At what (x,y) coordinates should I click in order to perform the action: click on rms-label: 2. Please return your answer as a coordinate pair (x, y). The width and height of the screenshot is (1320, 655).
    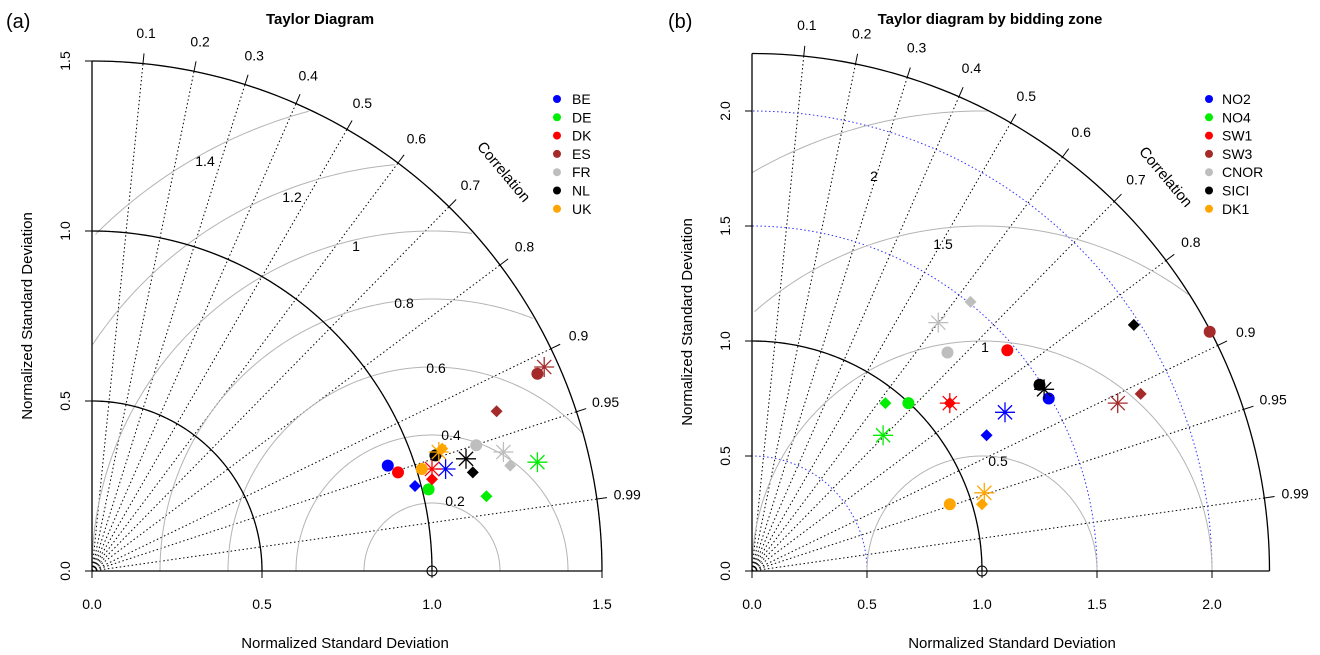
    Looking at the image, I should click on (874, 176).